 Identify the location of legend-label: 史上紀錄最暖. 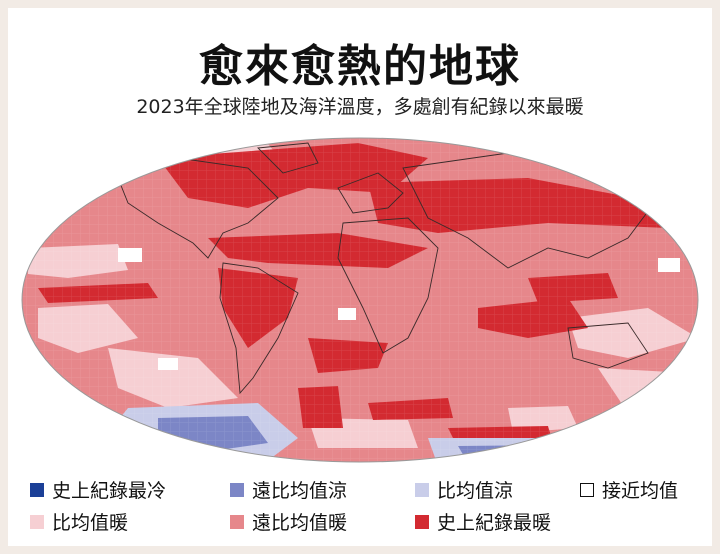
(494, 523).